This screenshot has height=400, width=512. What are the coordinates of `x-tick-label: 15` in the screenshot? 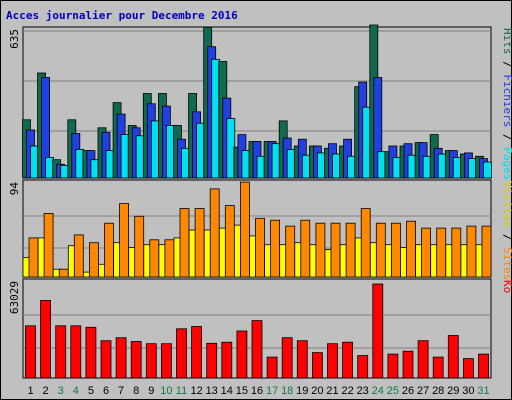 It's located at (242, 391).